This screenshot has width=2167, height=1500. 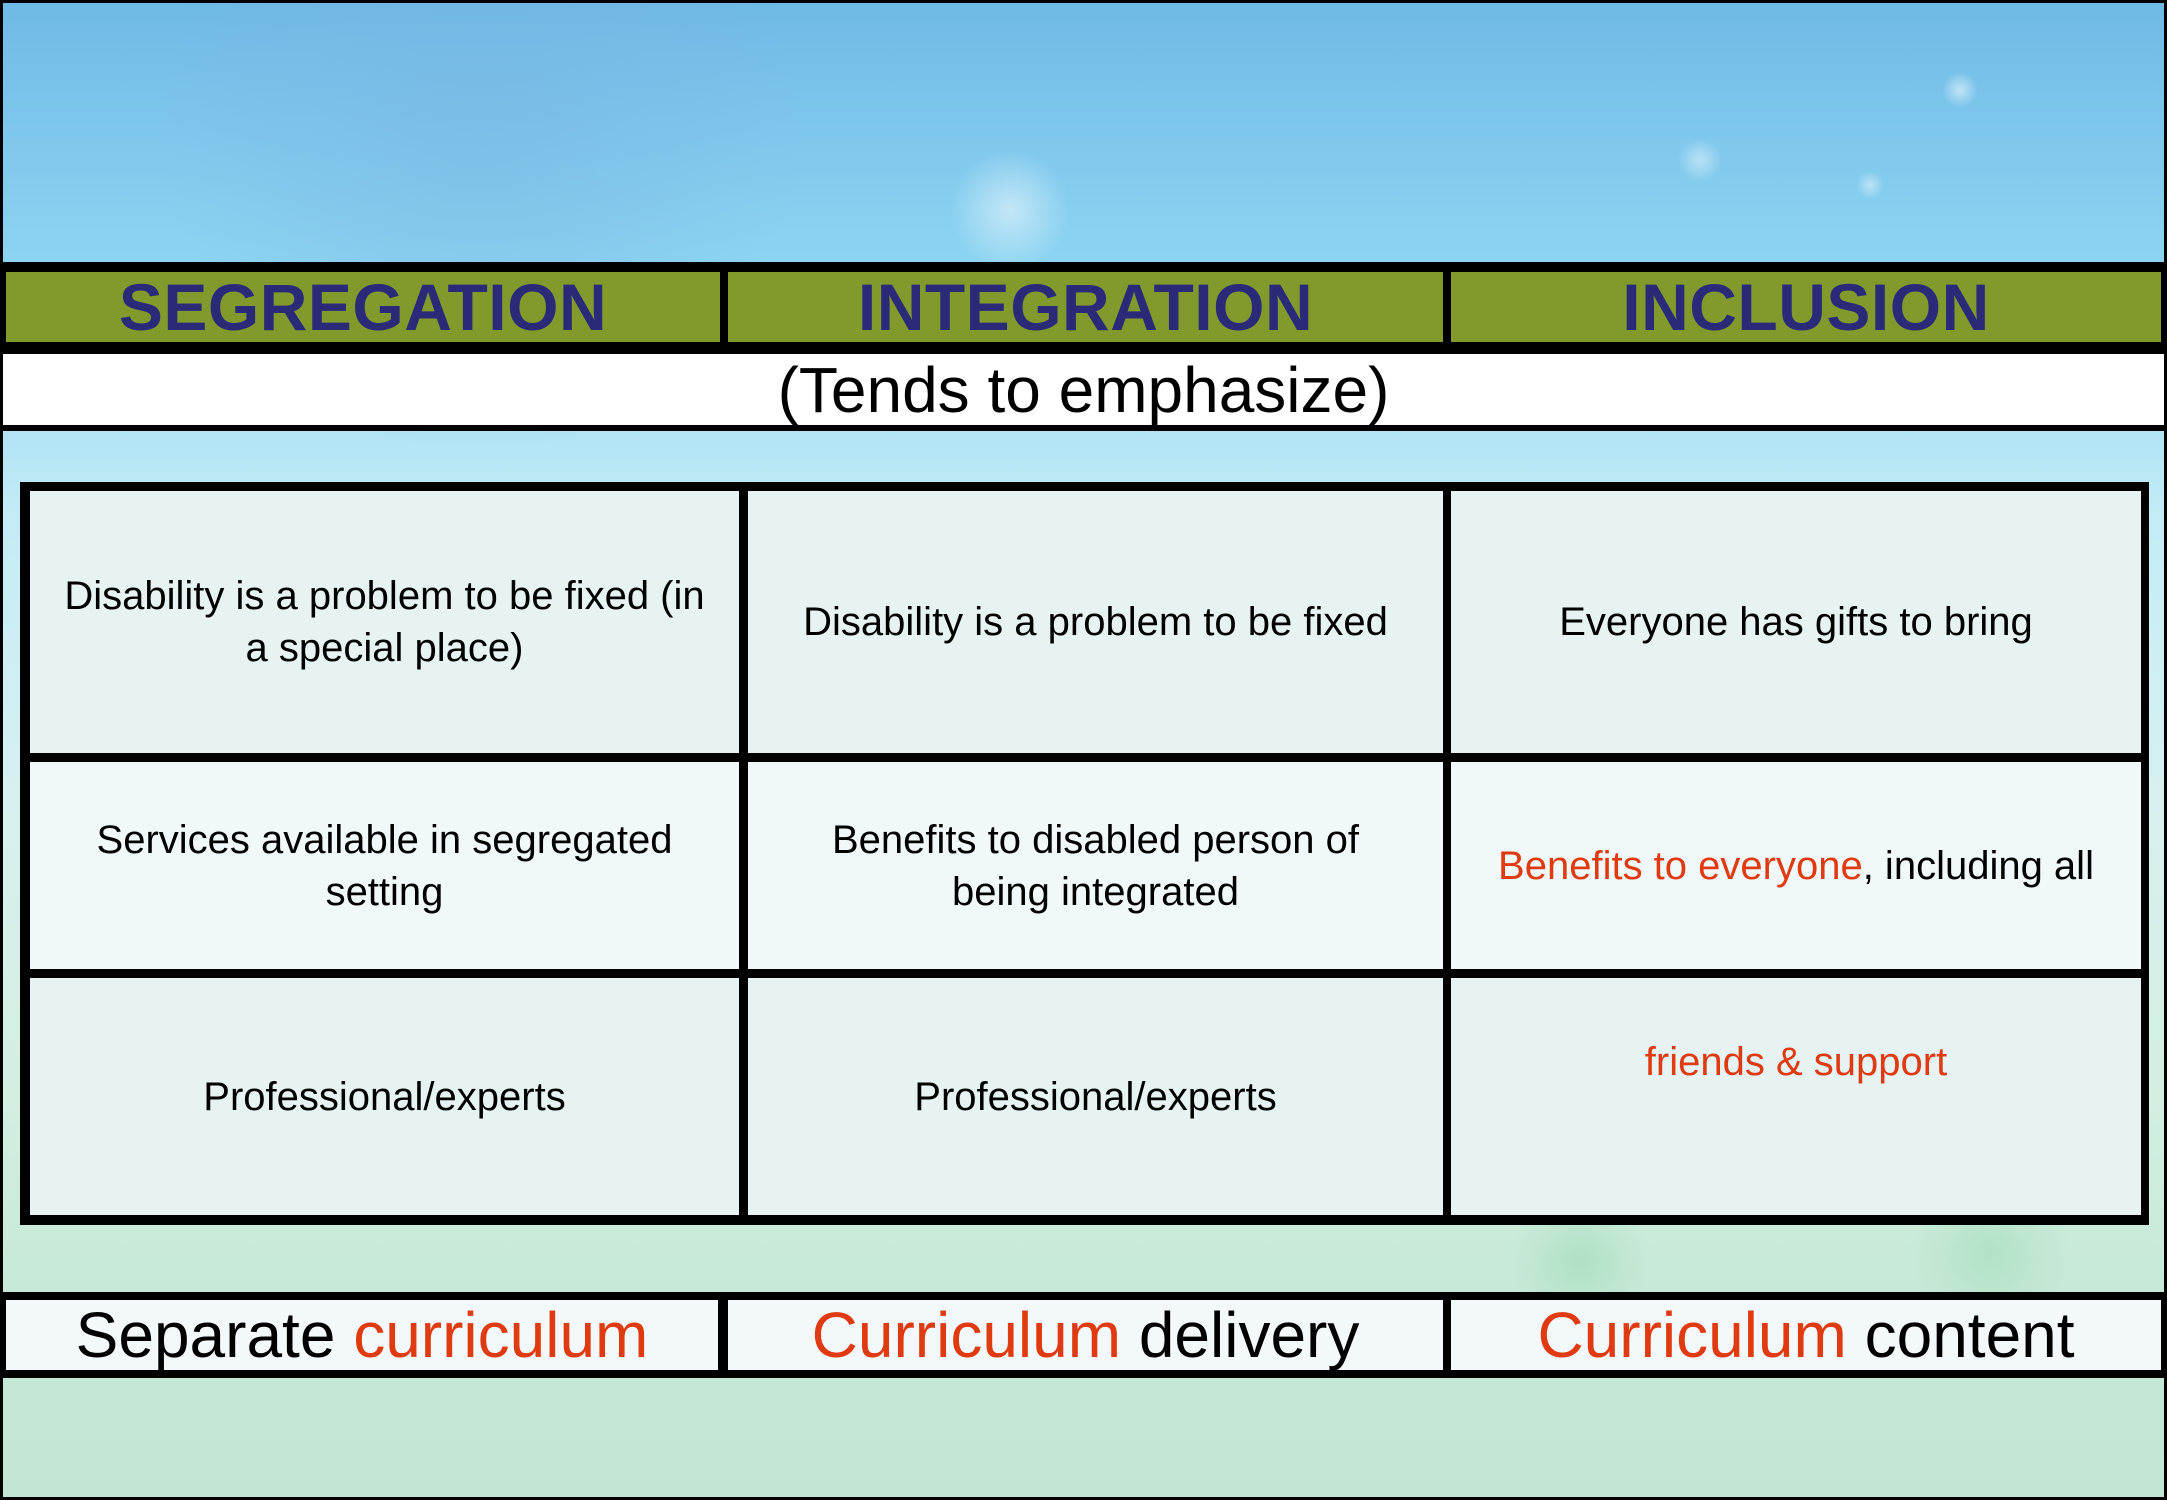 I want to click on footer-text: delivery, so click(x=1240, y=1335).